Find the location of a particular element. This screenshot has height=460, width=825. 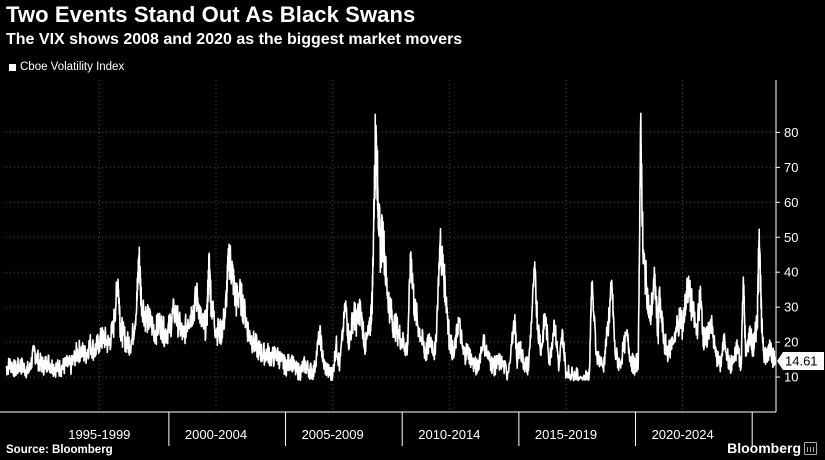

x-period-label: 2005-2009 is located at coordinates (333, 434).